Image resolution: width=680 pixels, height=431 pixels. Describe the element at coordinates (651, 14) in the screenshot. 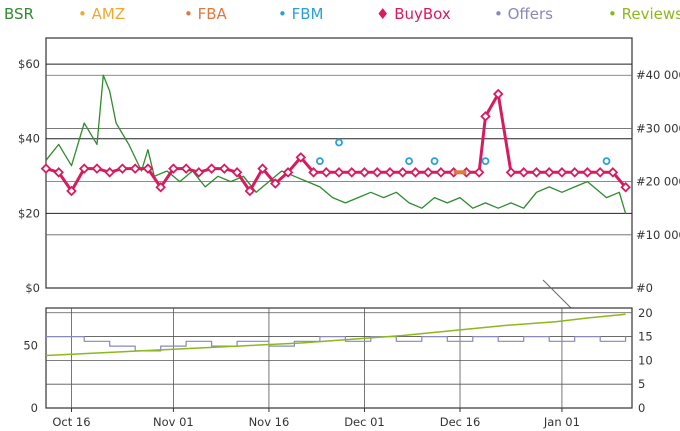

I see `legend-label-reviews: Reviews` at that location.